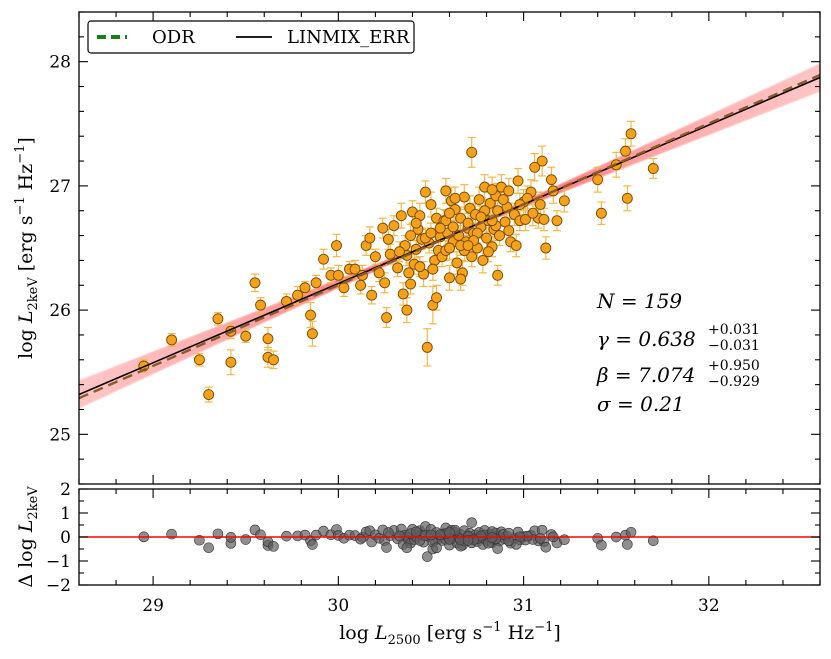  What do you see at coordinates (153, 606) in the screenshot?
I see `x-tick-label: 29` at bounding box center [153, 606].